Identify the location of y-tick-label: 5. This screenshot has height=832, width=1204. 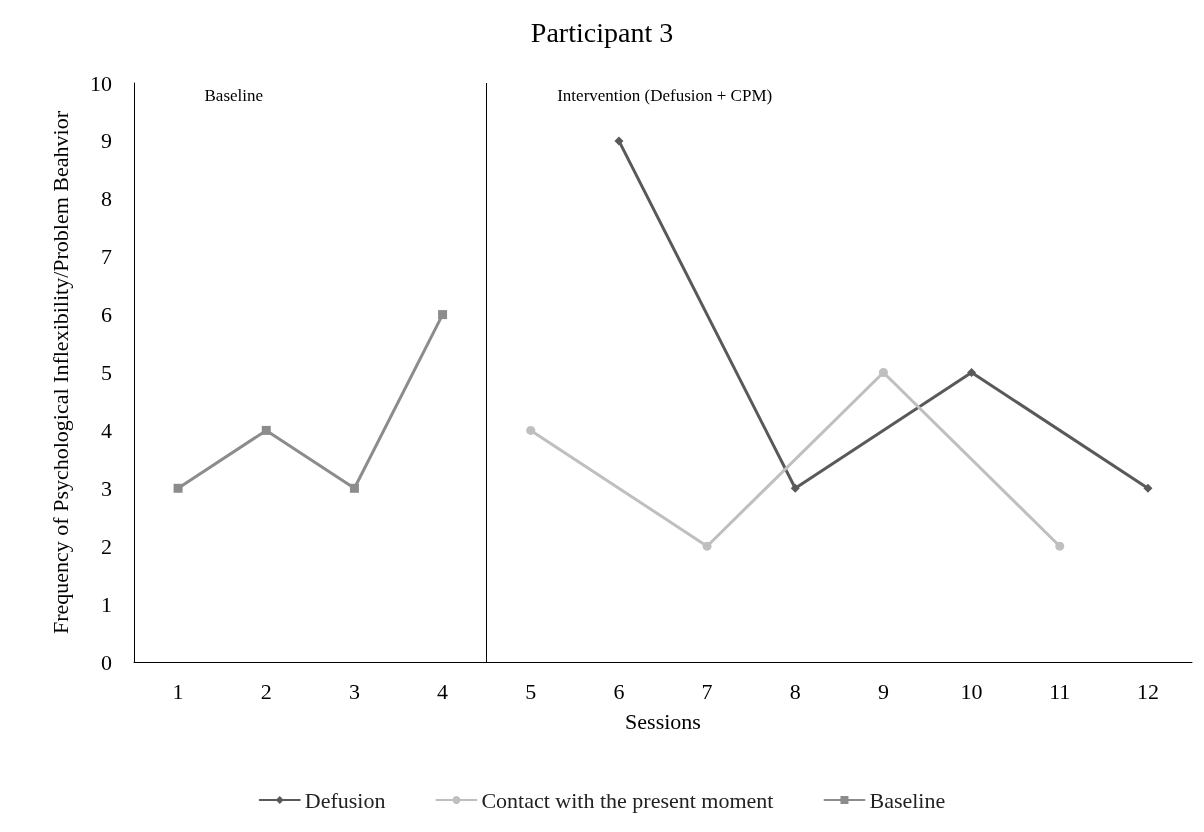
(106, 372).